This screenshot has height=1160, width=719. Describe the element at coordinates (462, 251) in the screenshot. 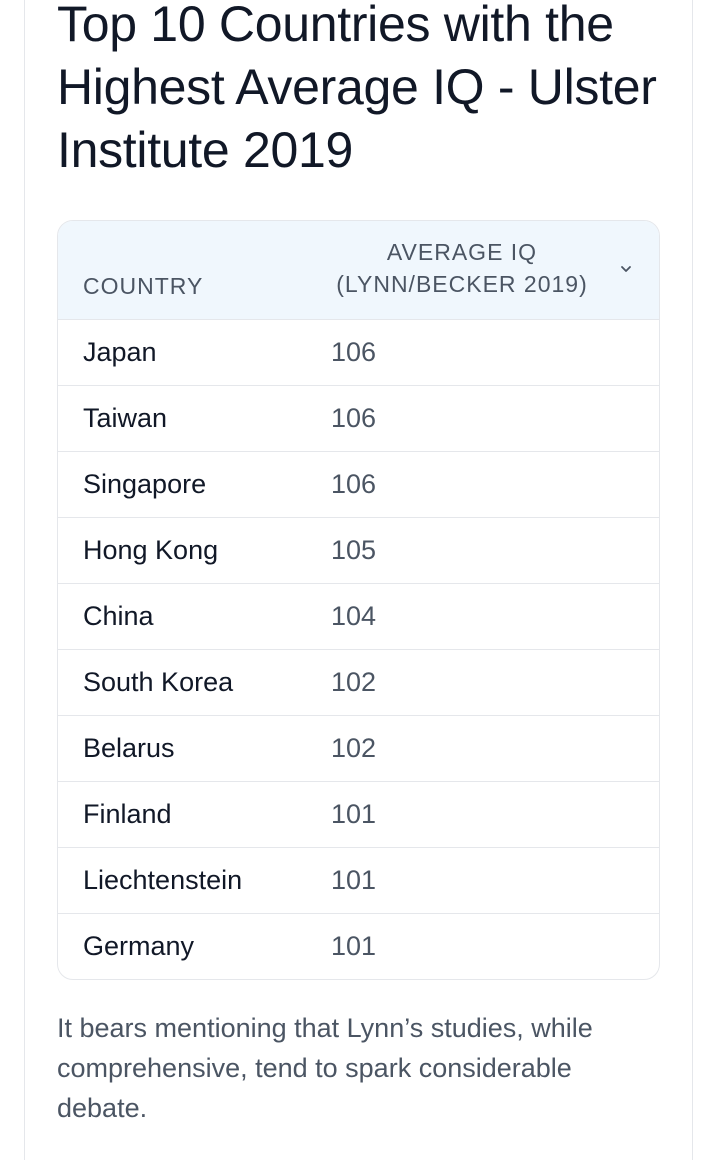

I see `column-header-iq-line1: AVERAGE IQ` at that location.